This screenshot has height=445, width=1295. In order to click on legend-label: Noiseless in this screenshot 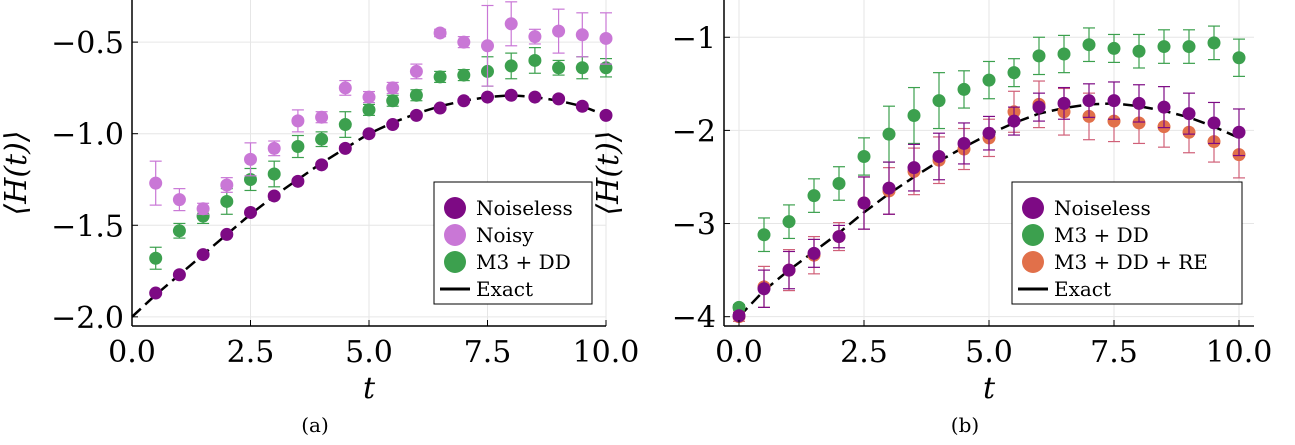, I will do `click(524, 208)`.